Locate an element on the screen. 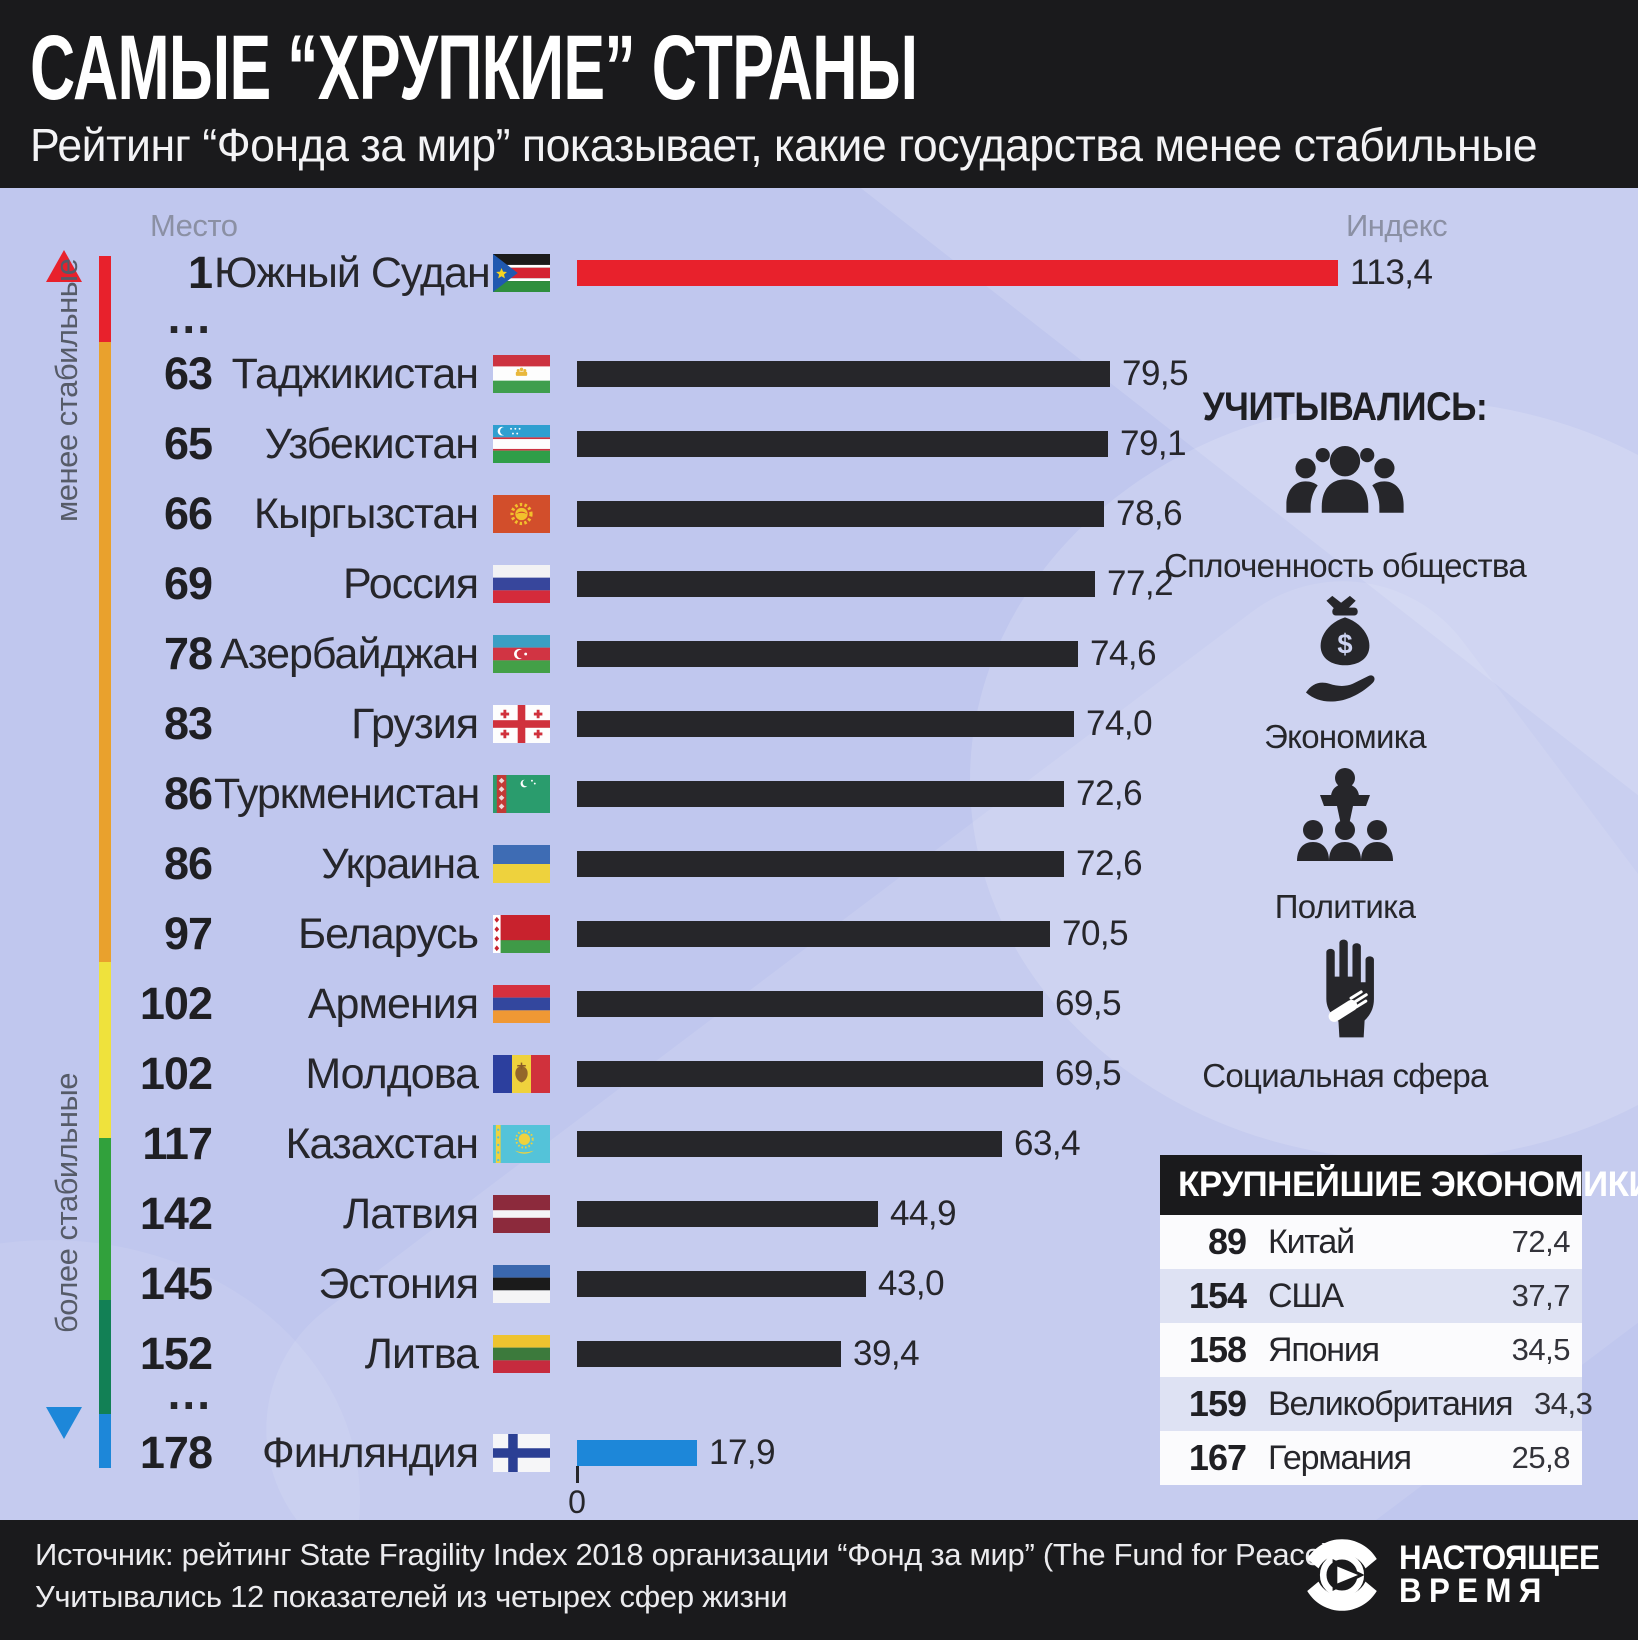  country-label: Беларусь is located at coordinates (388, 934).